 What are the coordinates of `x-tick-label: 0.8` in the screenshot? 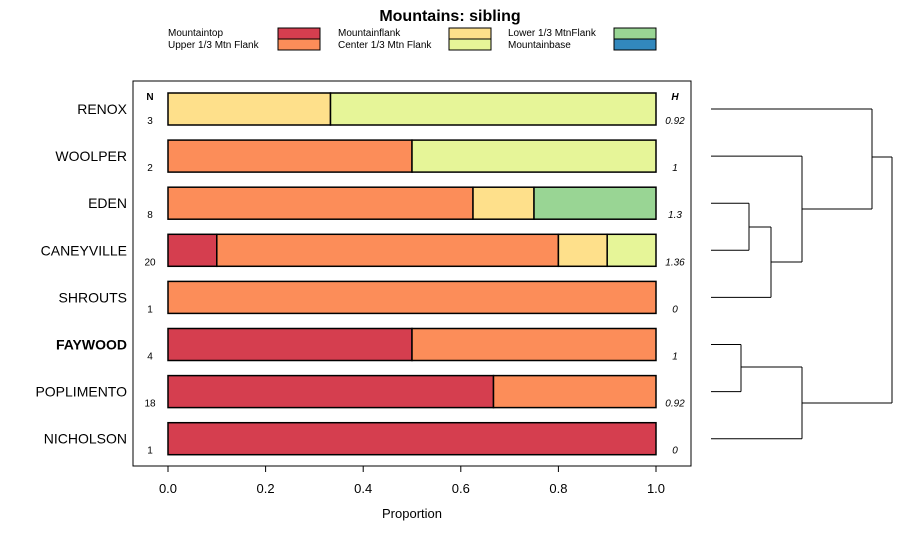 It's located at (558, 488).